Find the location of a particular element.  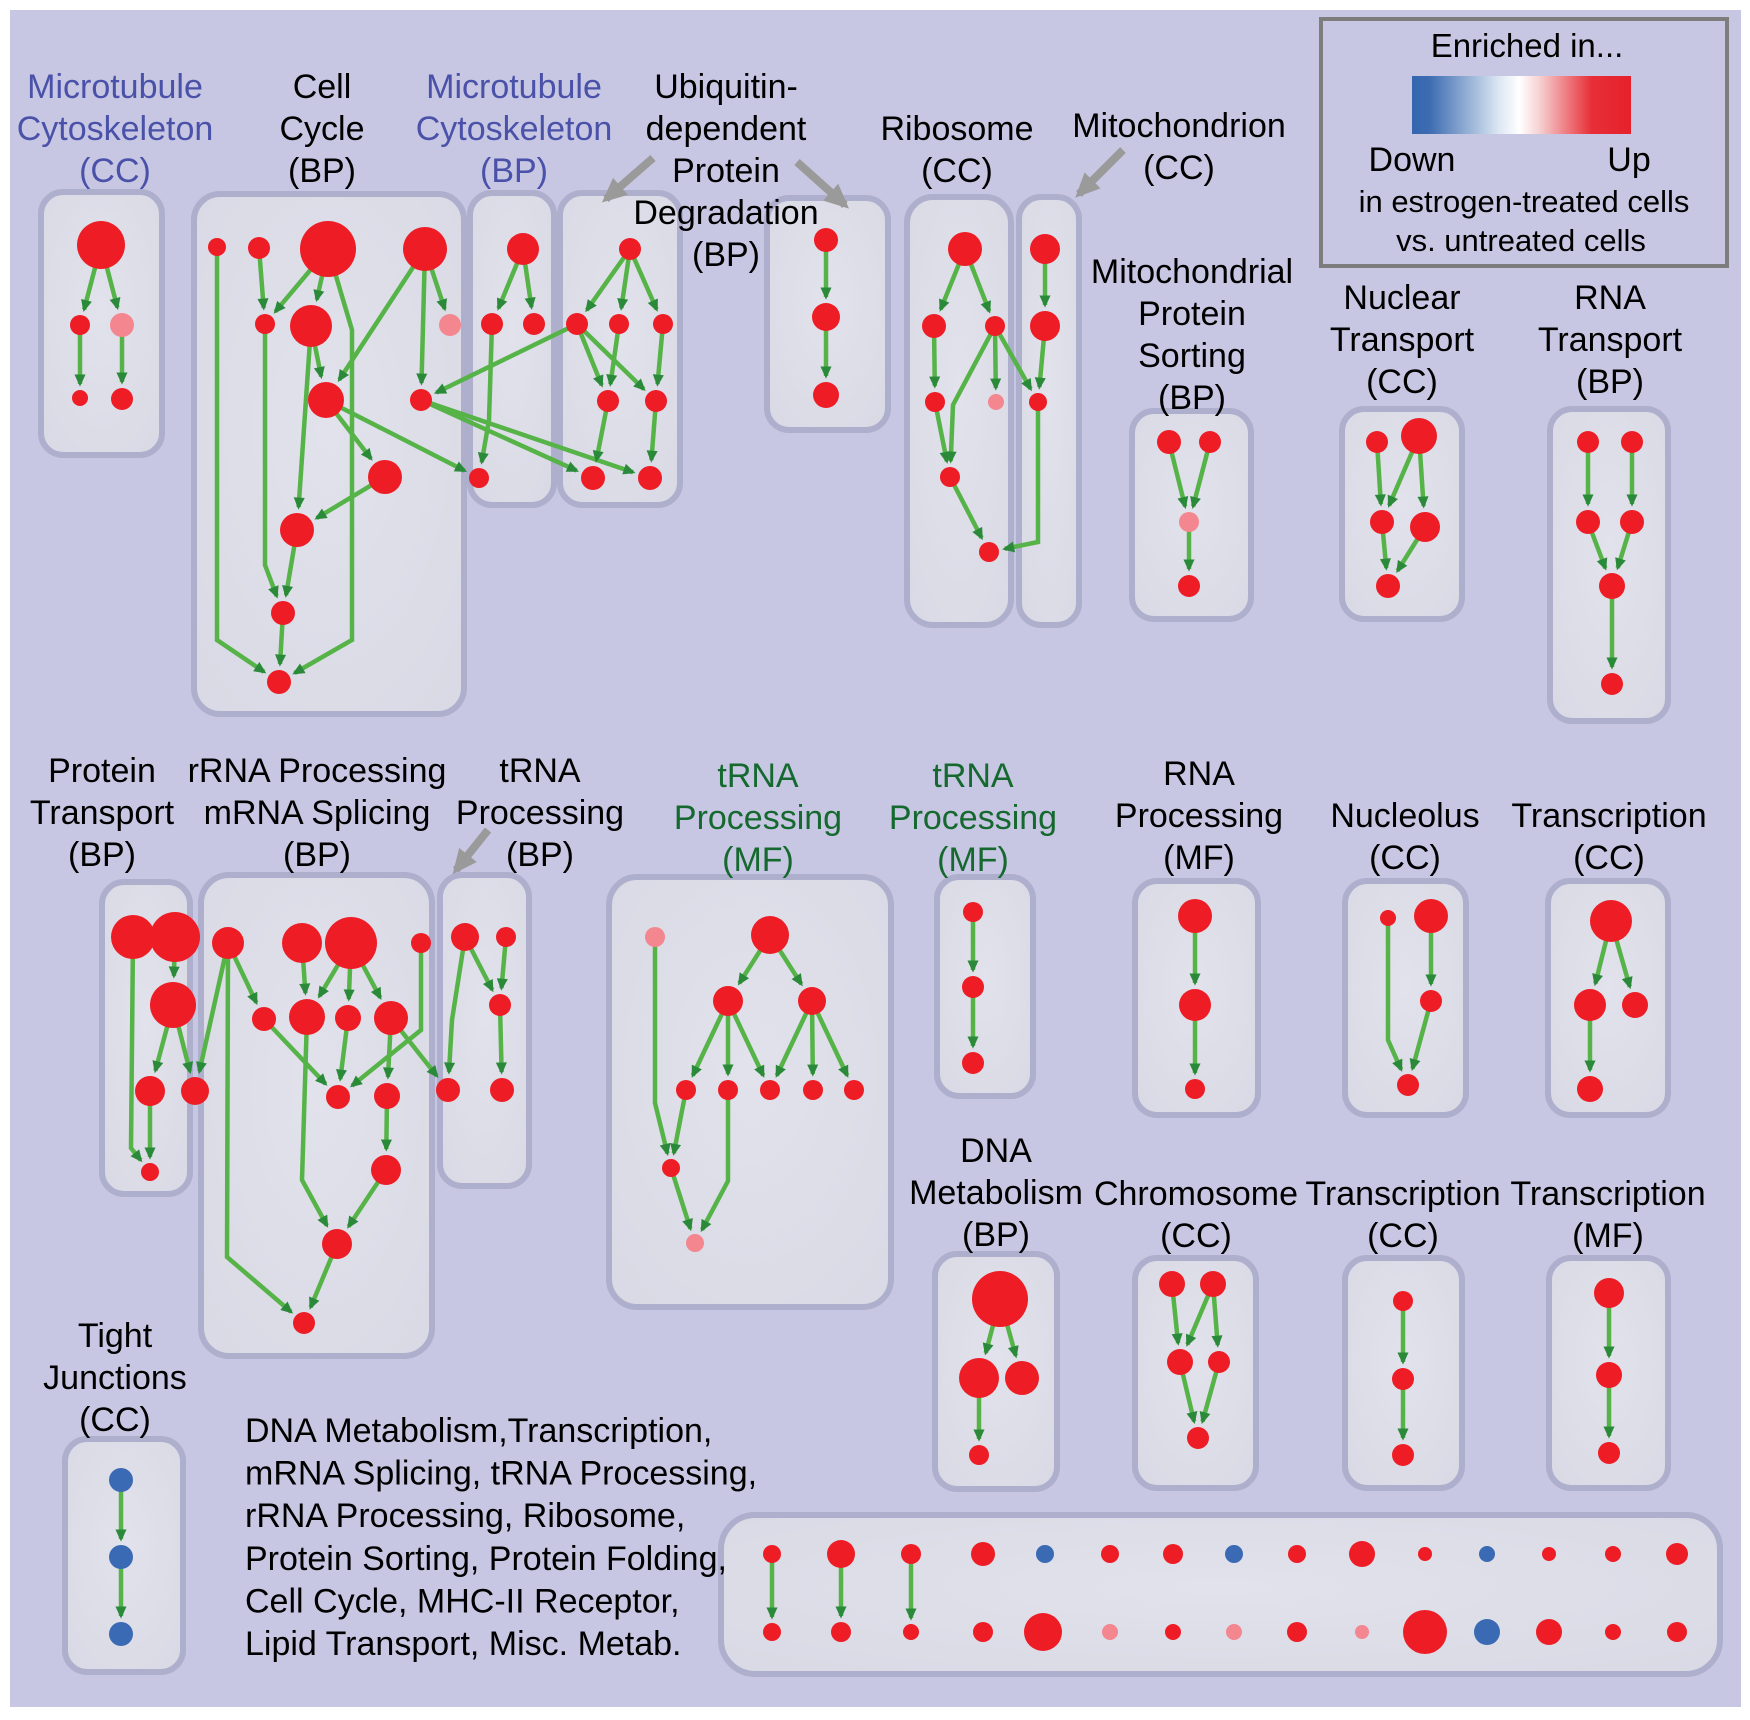

svg-text: Cell Cycle, MHC-II Receptor, is located at coordinates (462, 1601).